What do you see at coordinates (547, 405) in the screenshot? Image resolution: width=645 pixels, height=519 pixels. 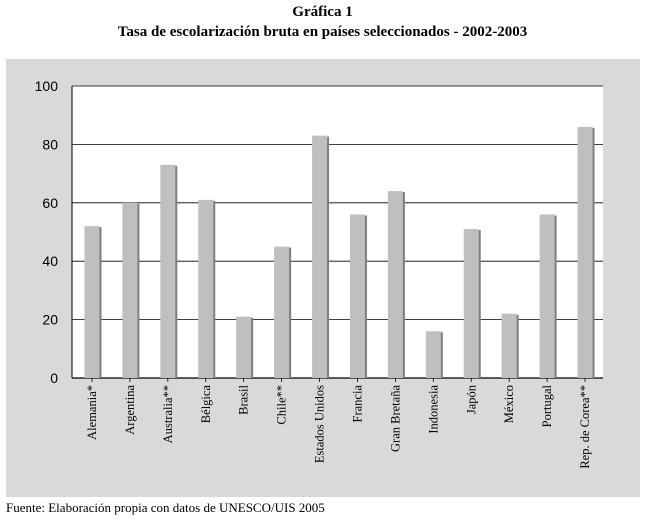 I see `x-tick-label: Portugal` at bounding box center [547, 405].